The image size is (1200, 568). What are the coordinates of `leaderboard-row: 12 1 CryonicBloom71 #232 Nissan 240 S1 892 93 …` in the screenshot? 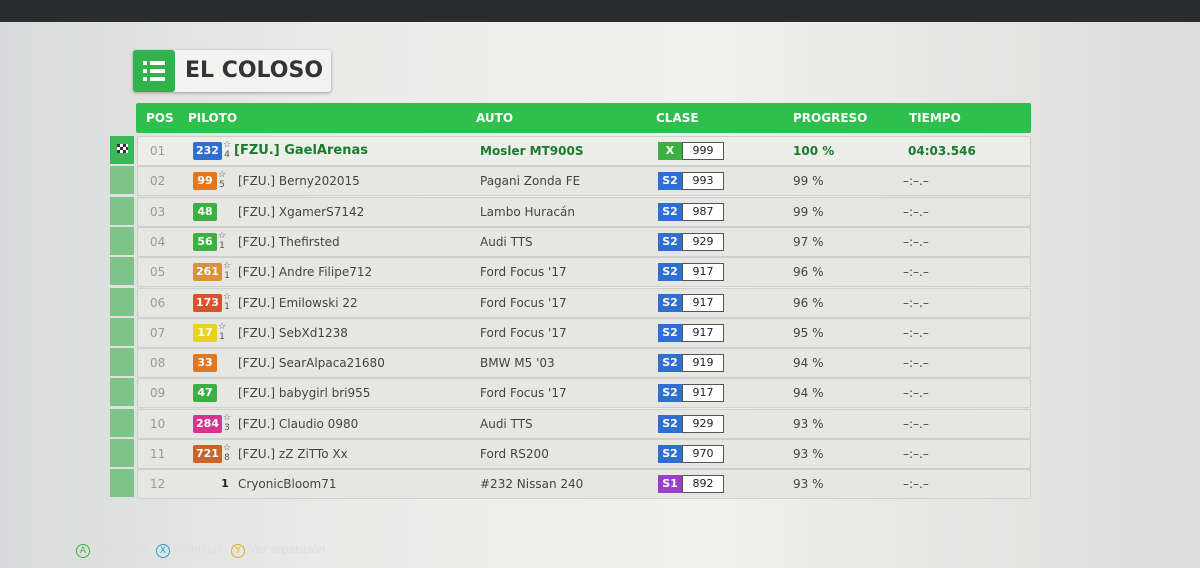 It's located at (584, 484).